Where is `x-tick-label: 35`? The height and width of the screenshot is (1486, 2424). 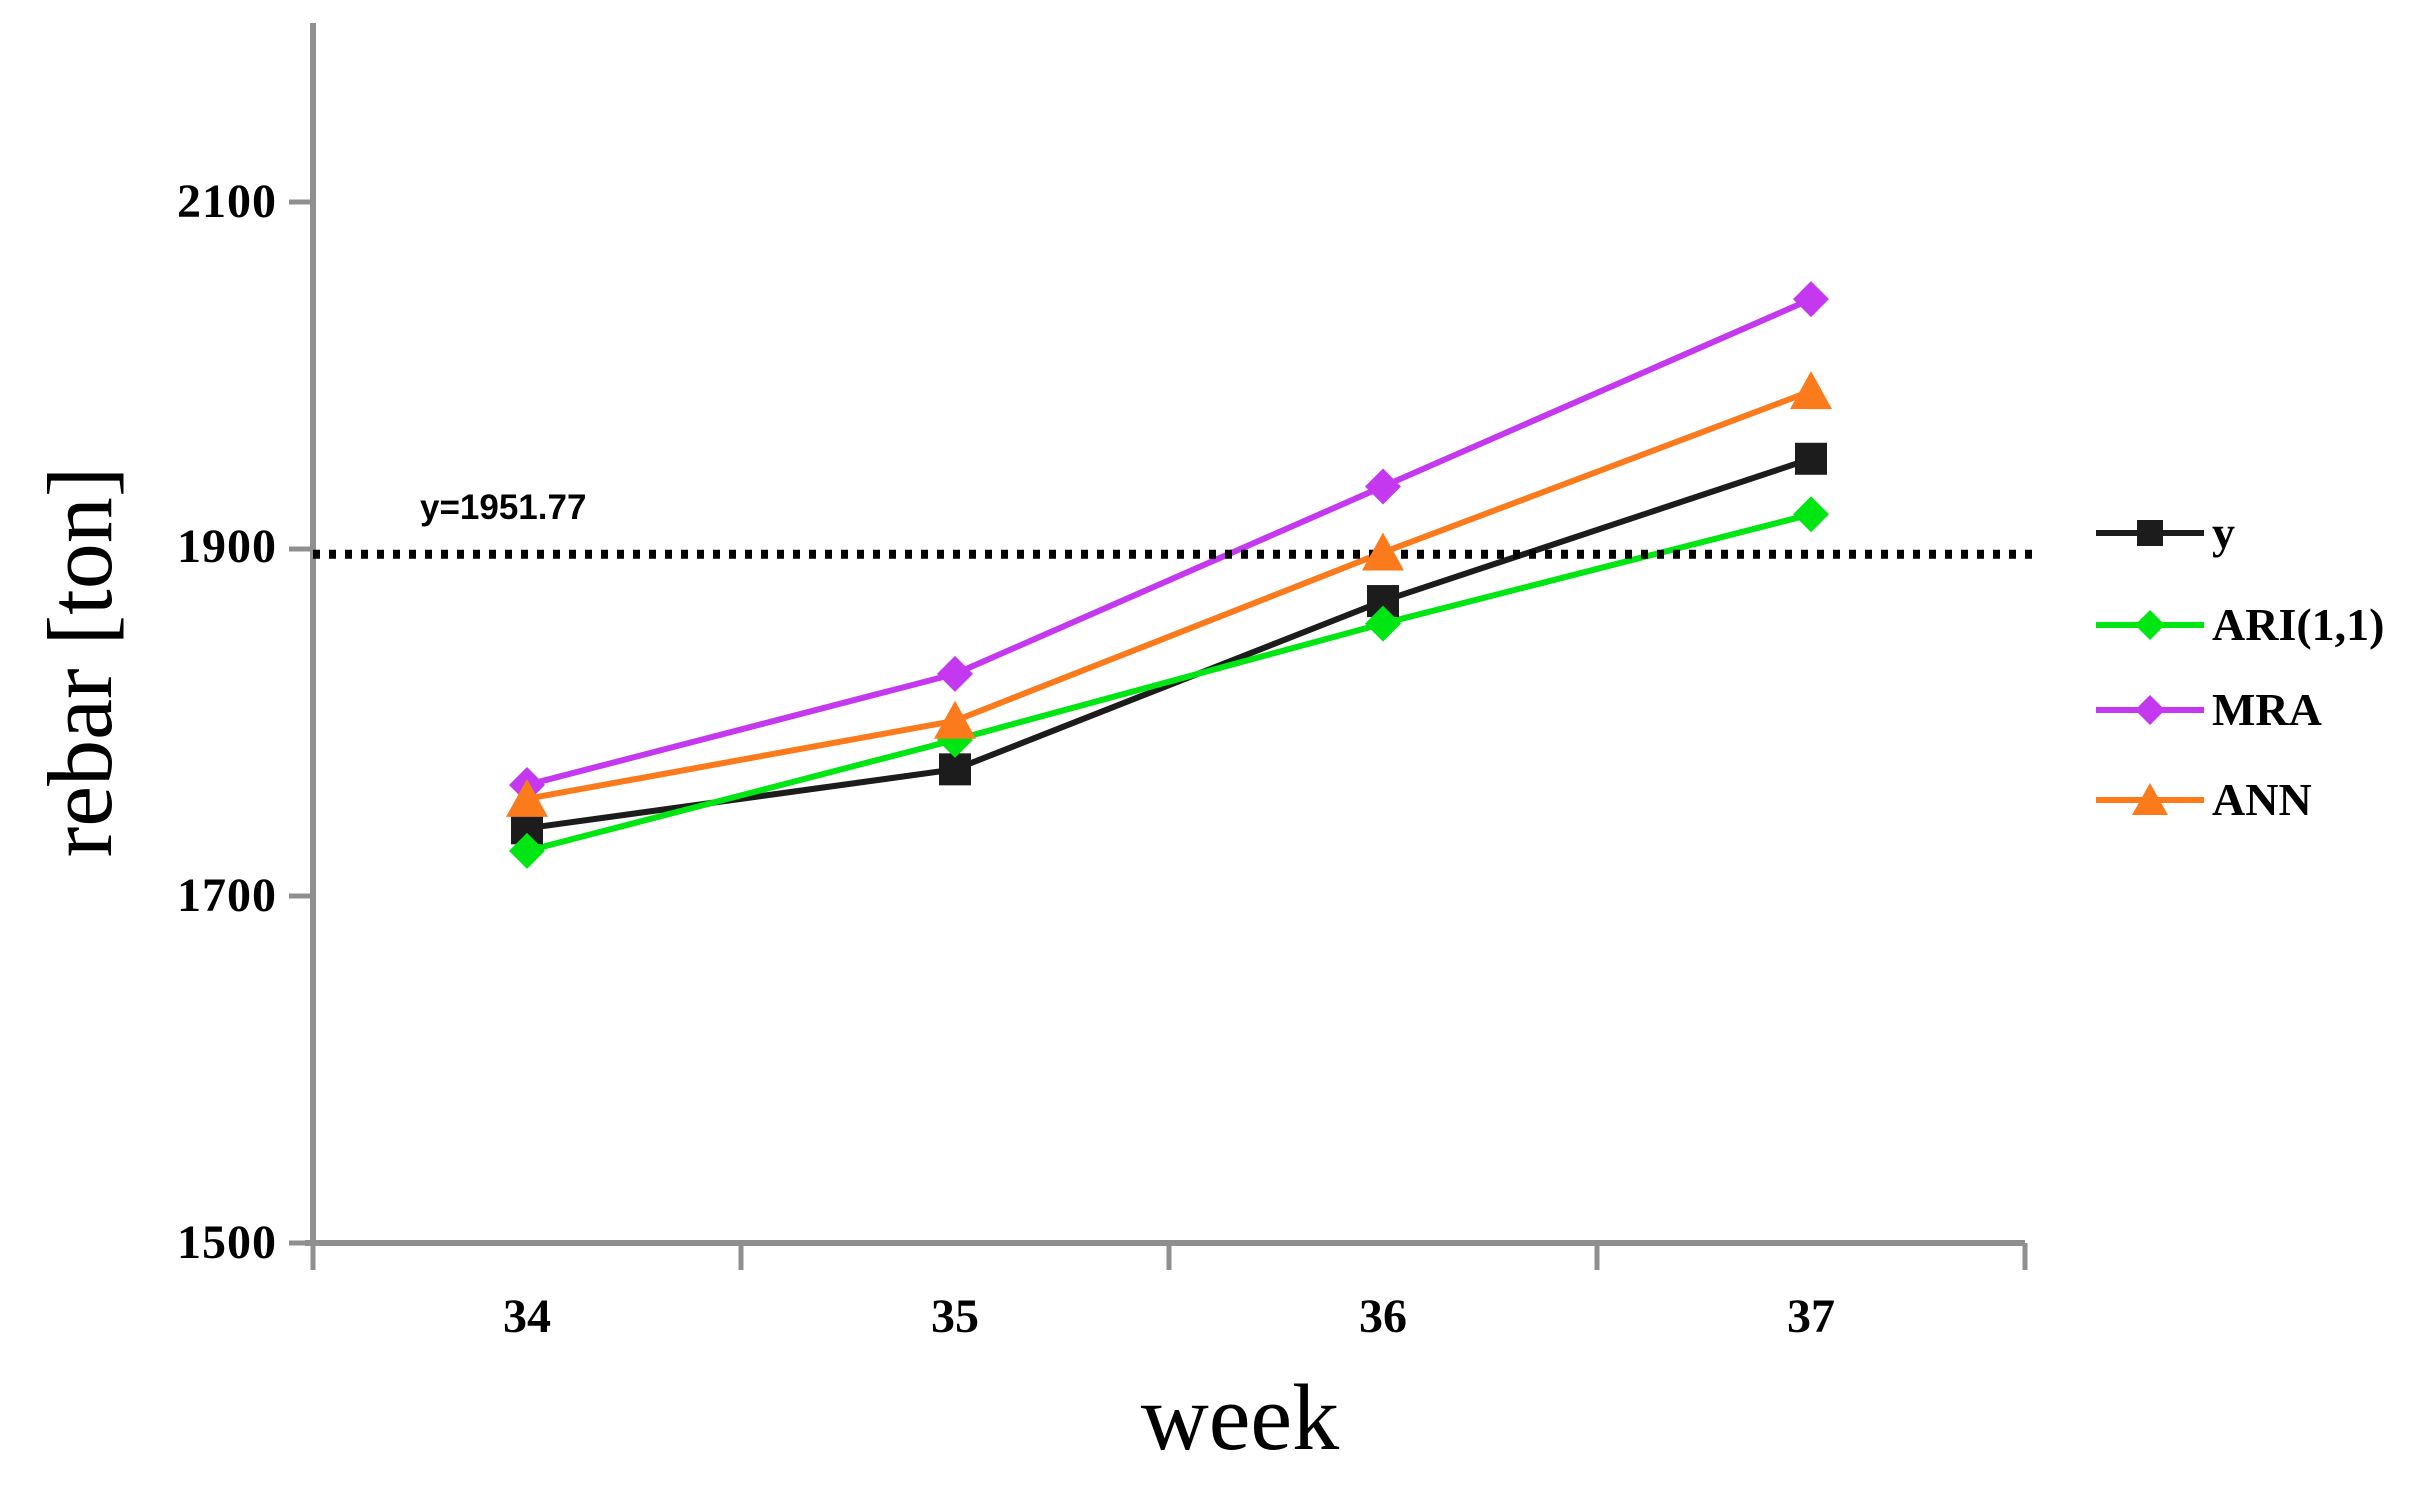 x-tick-label: 35 is located at coordinates (955, 1316).